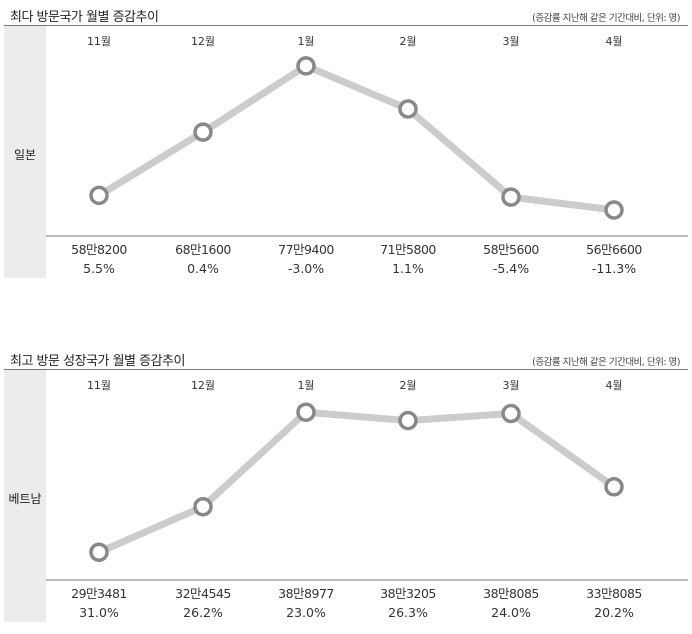  What do you see at coordinates (511, 268) in the screenshot?
I see `change-label: -5.4%` at bounding box center [511, 268].